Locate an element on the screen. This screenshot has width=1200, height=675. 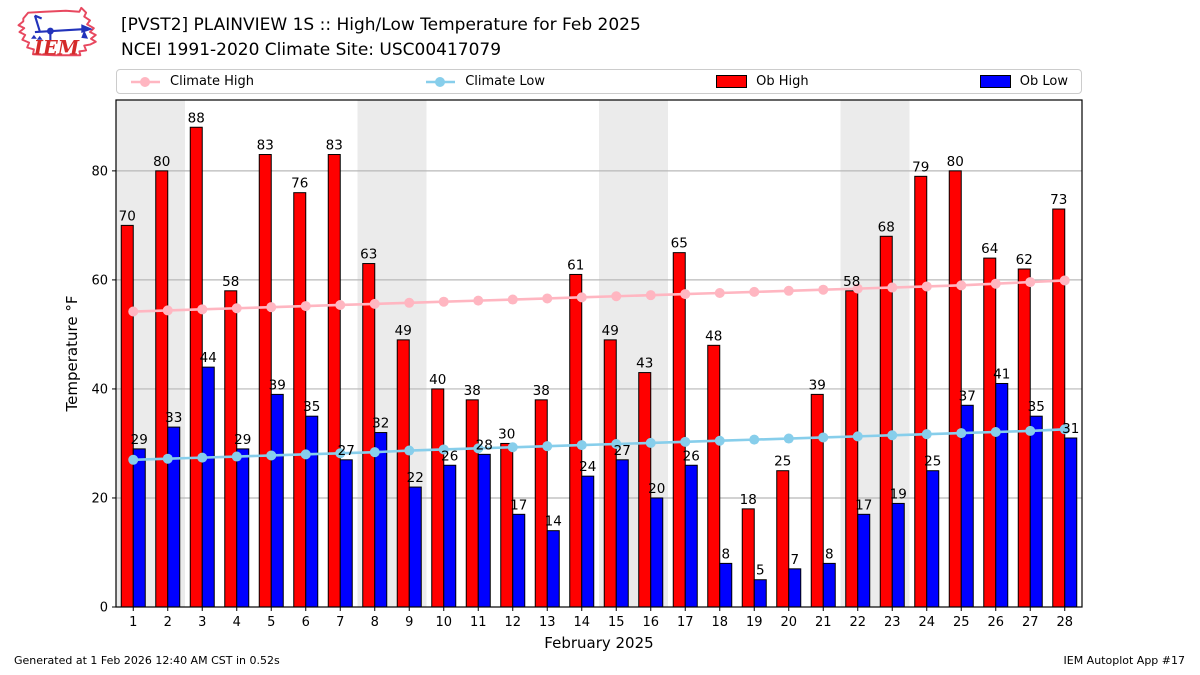
iem-logo: IEM is located at coordinates (57, 32).